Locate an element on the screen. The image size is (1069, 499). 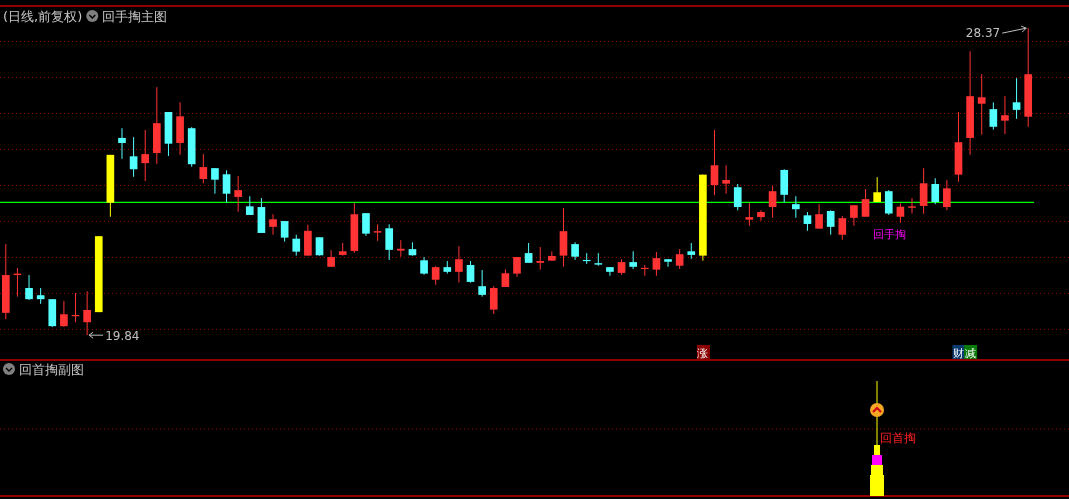
annotation: 财 is located at coordinates (958, 353).